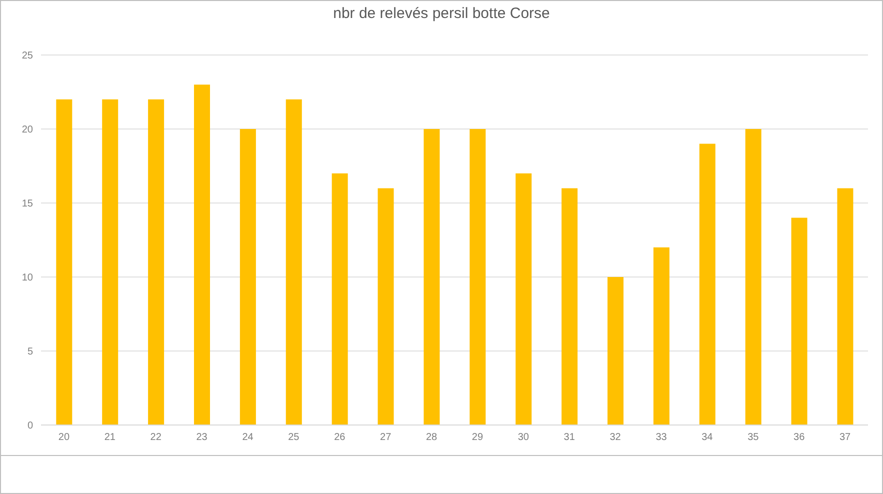 The width and height of the screenshot is (883, 494). Describe the element at coordinates (28, 130) in the screenshot. I see `y-tick-label: 20` at that location.